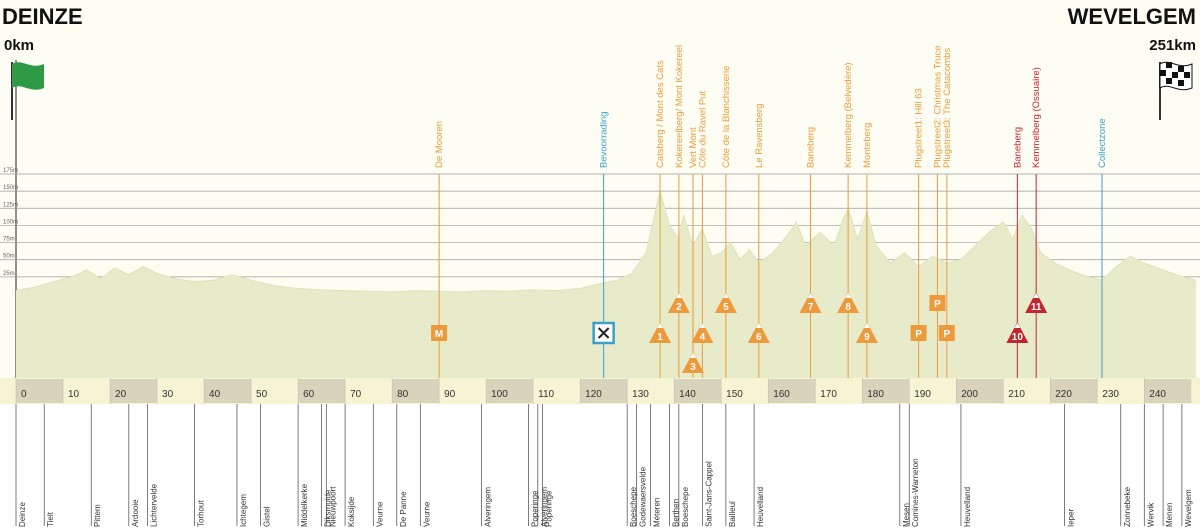 The image size is (1200, 532). Describe the element at coordinates (1018, 337) in the screenshot. I see `climb-marker-label: 10` at that location.